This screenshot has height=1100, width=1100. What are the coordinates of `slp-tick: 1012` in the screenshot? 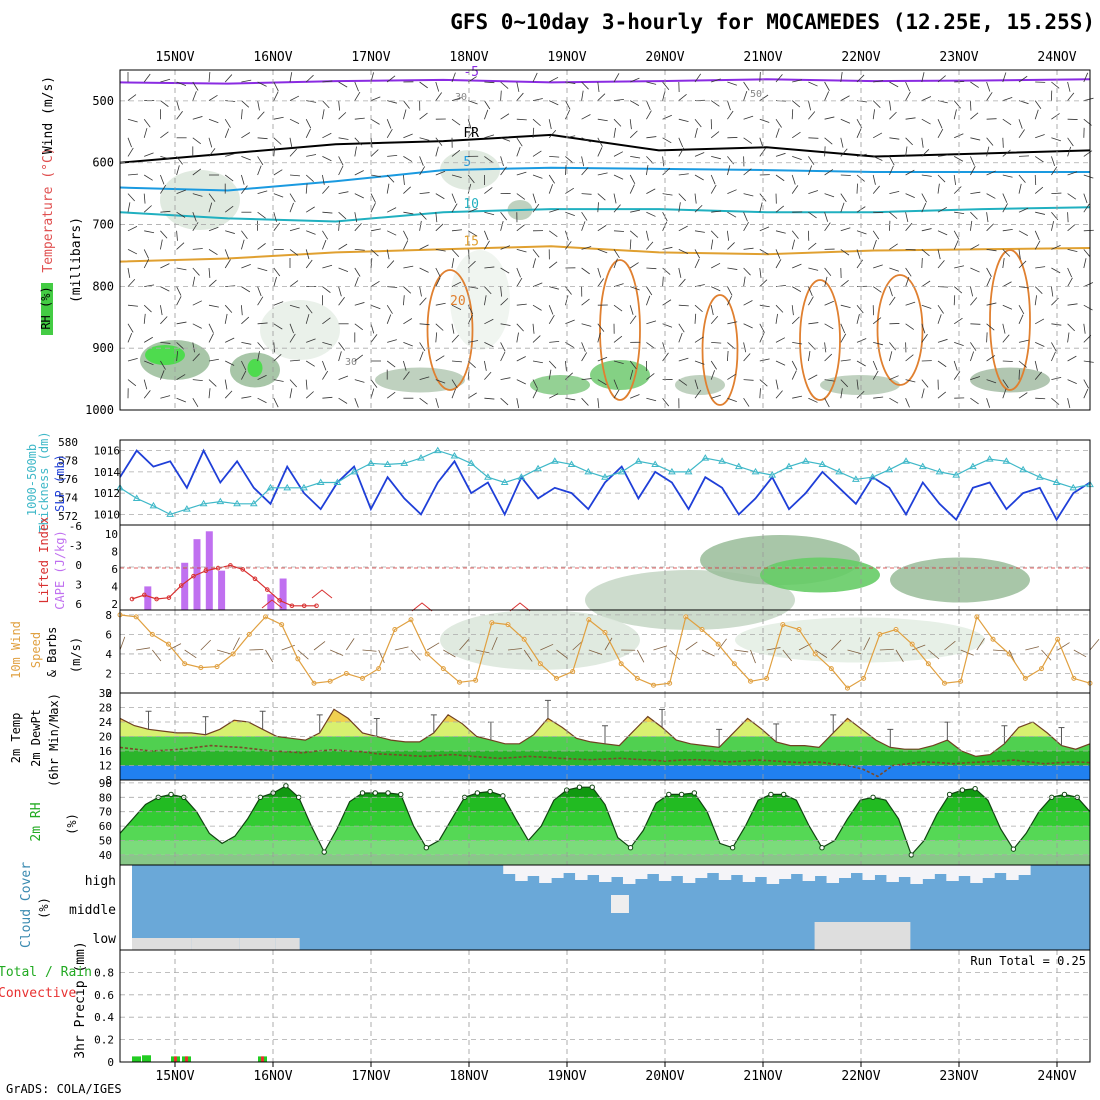 It's located at (107, 493).